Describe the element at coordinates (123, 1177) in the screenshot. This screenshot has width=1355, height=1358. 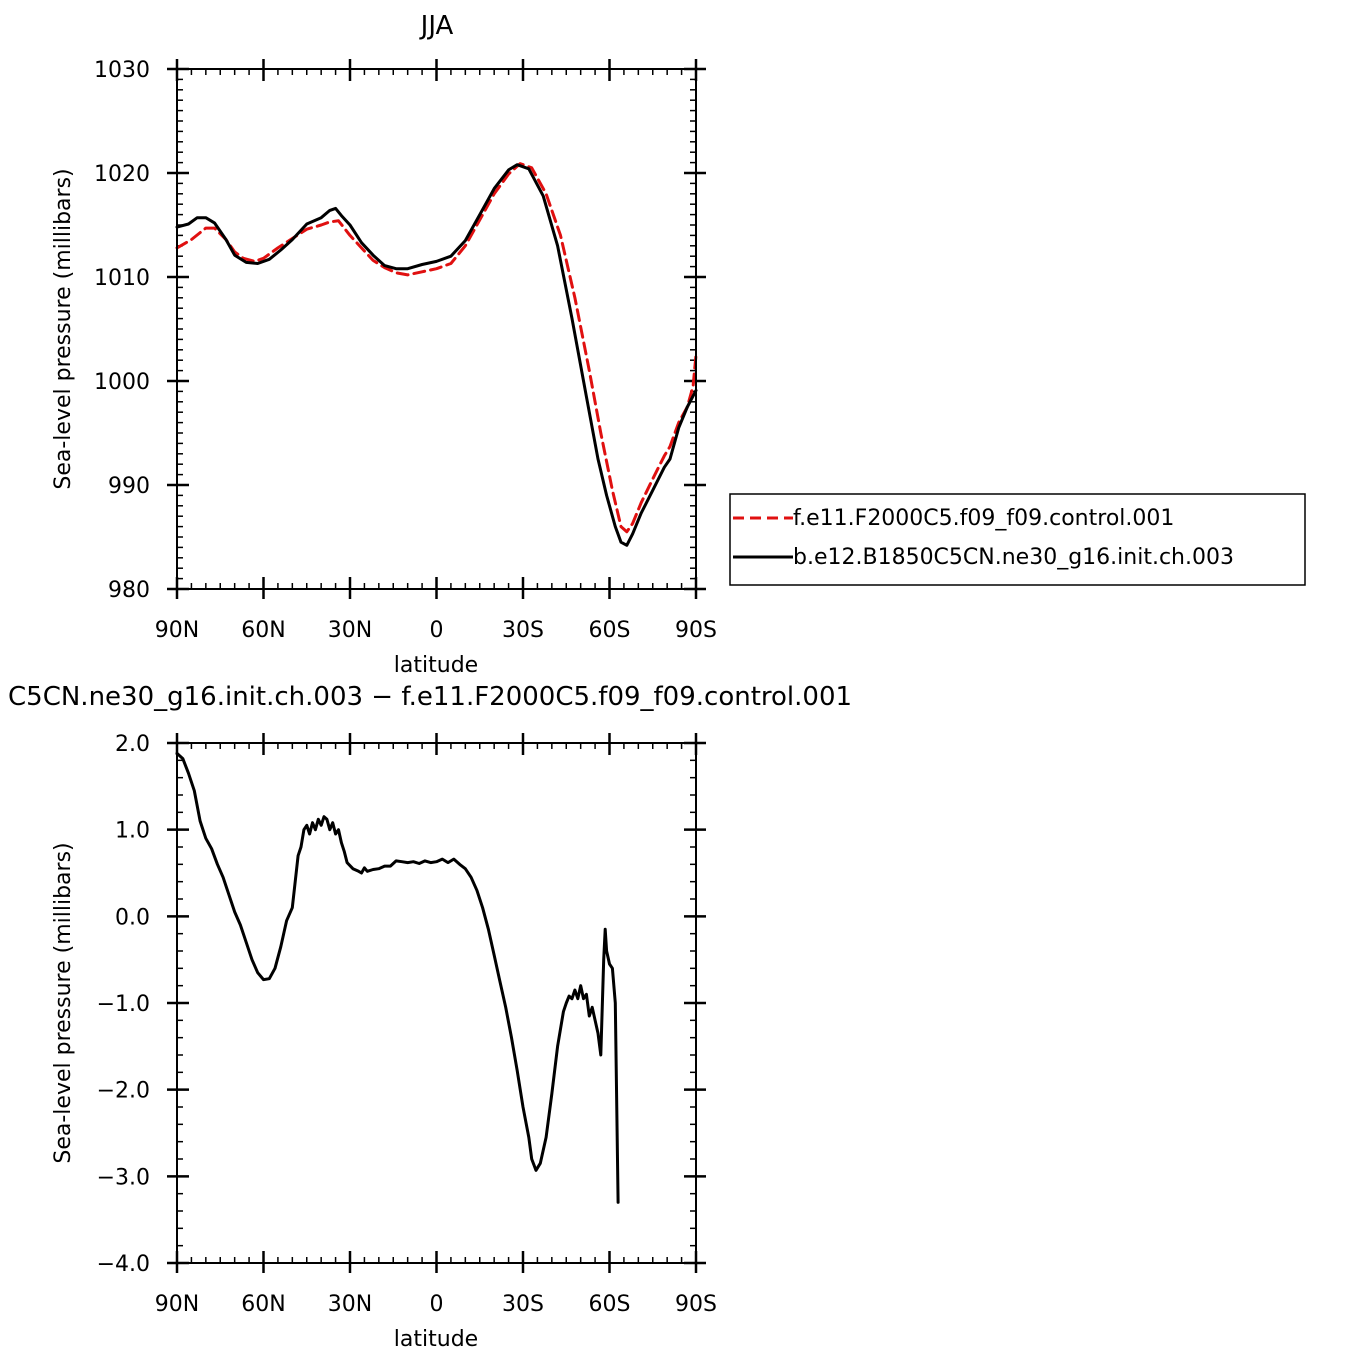
I see `y-tick-label: −3.0` at that location.